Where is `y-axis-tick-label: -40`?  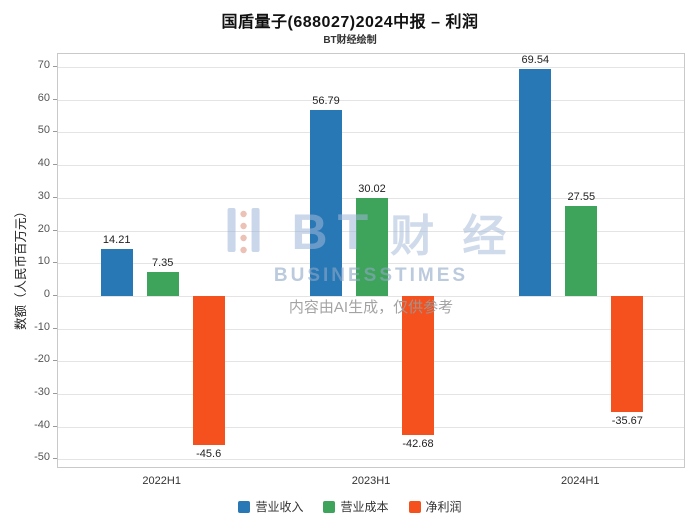
y-axis-tick-label: -40 is located at coordinates (42, 424).